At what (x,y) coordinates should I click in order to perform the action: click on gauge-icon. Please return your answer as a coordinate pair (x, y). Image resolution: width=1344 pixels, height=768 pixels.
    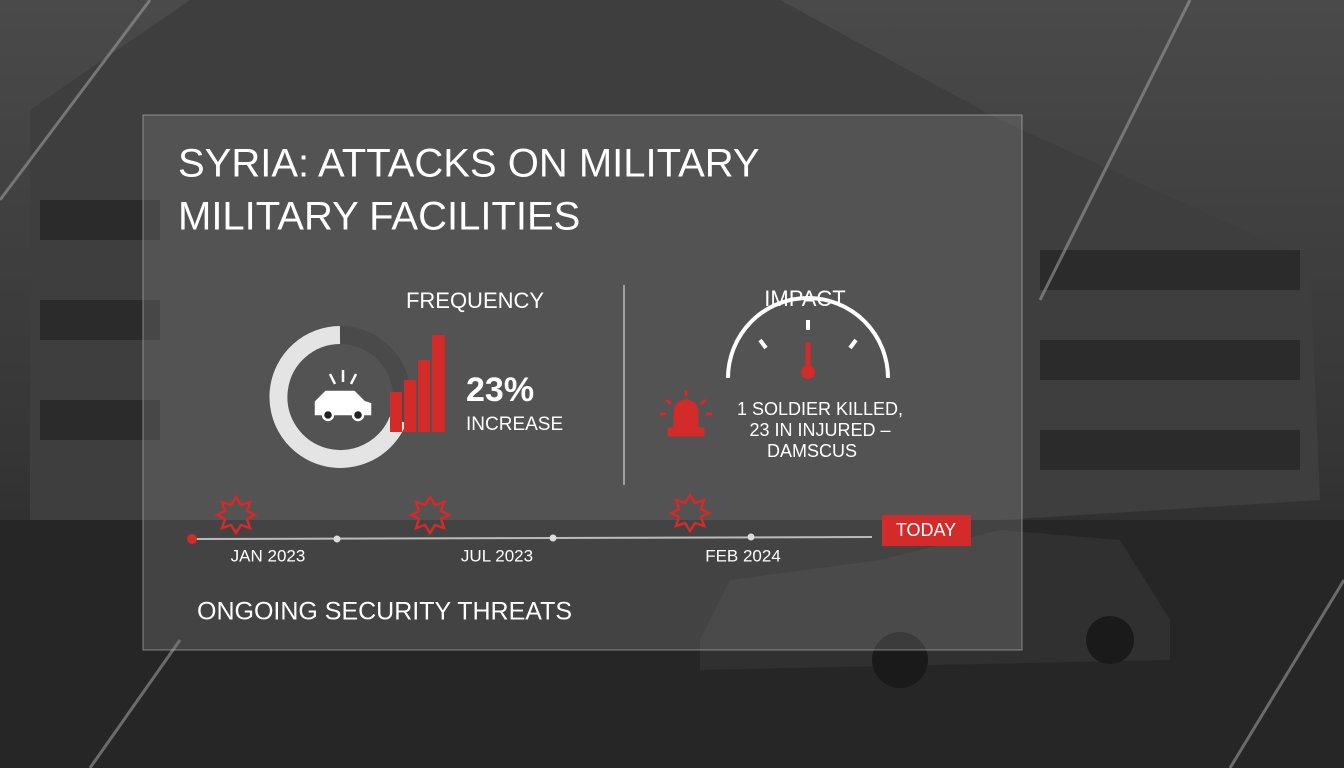
    Looking at the image, I should click on (808, 337).